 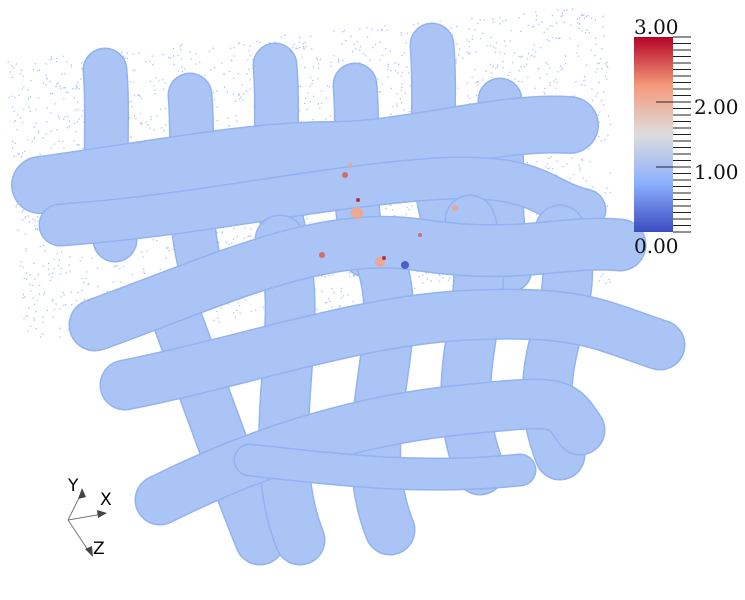 I want to click on legend-label-1: 1.00, so click(x=716, y=172).